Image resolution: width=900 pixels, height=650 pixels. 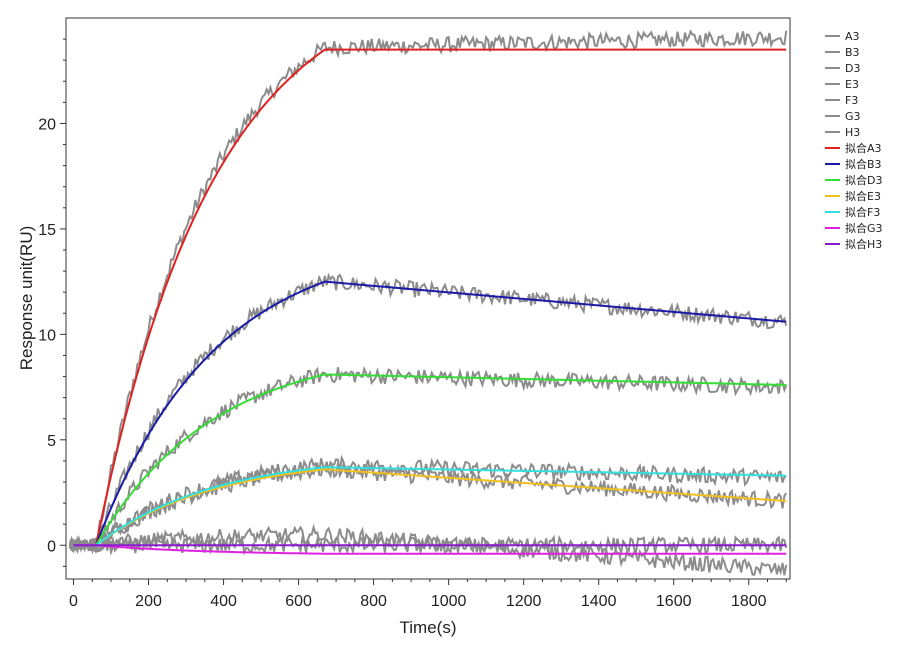 I want to click on legend-label: 拟合A3, so click(x=863, y=148).